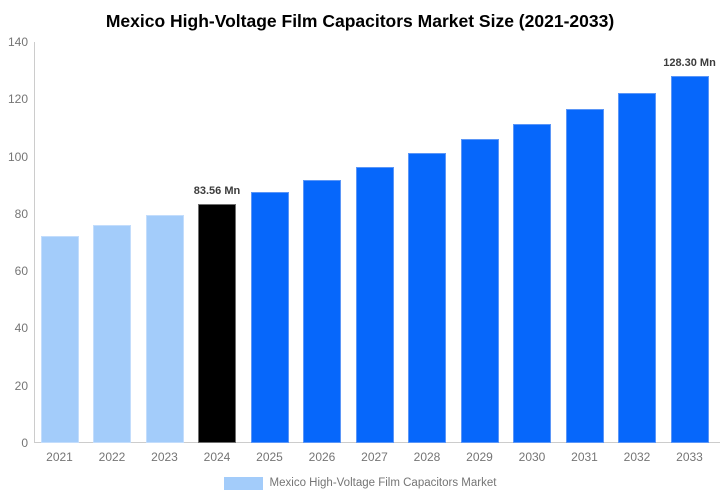  What do you see at coordinates (479, 457) in the screenshot?
I see `x-tick-label-2029: 2029` at bounding box center [479, 457].